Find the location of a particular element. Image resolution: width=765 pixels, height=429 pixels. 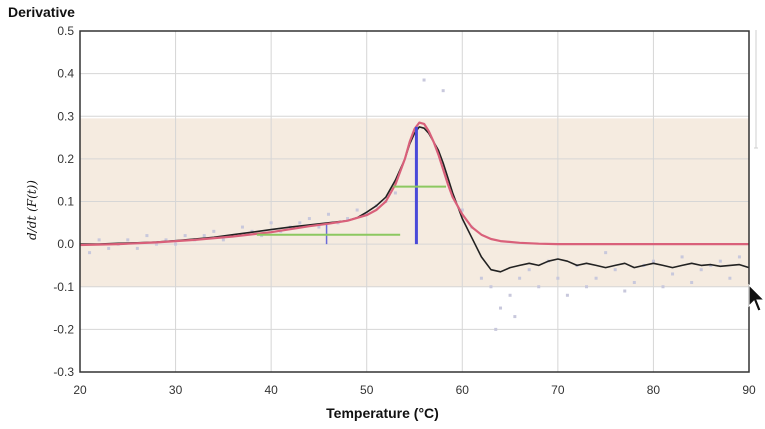

y-tick-label: 0.4 is located at coordinates (65, 74).